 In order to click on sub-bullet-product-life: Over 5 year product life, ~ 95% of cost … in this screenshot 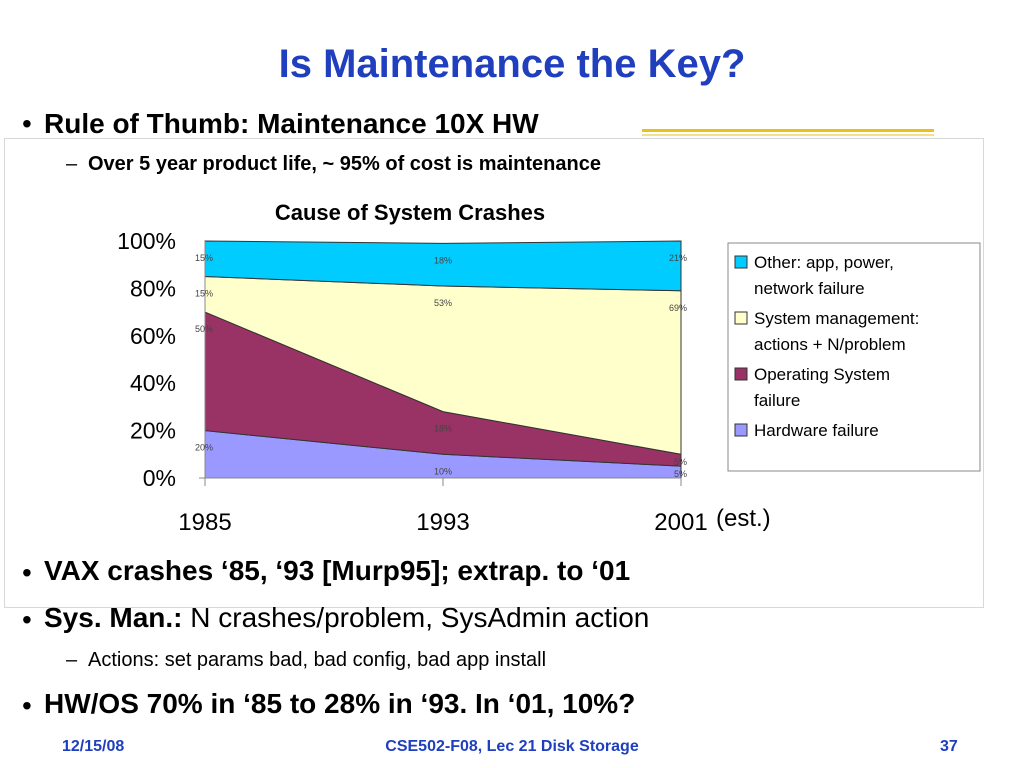, I will do `click(344, 164)`.